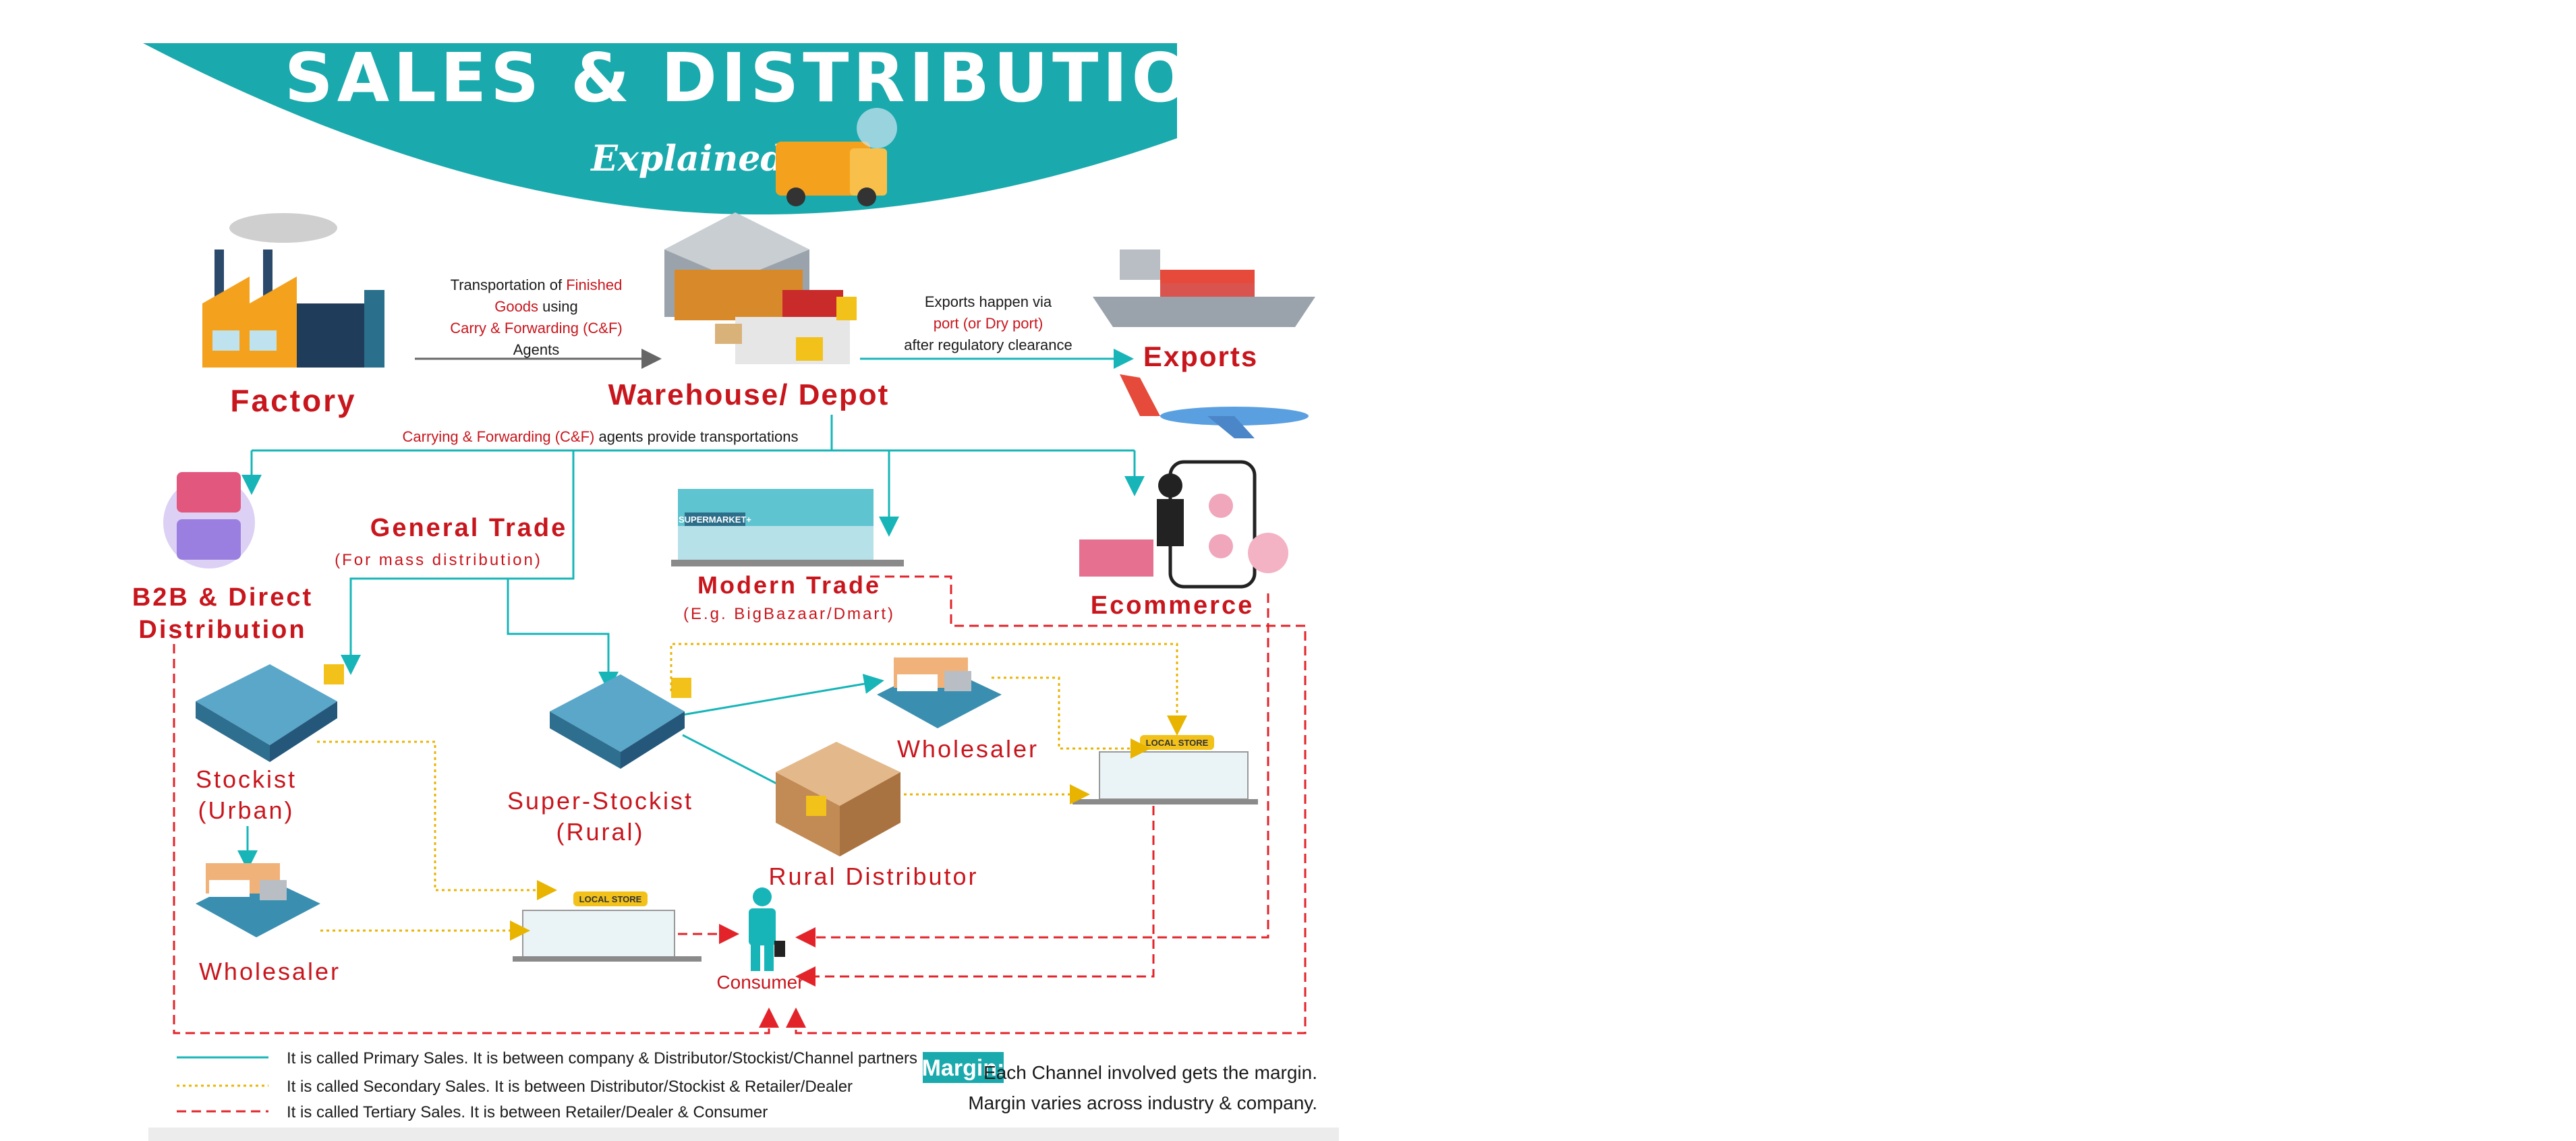 The width and height of the screenshot is (2576, 1141). I want to click on primary-lines, so click(691, 643).